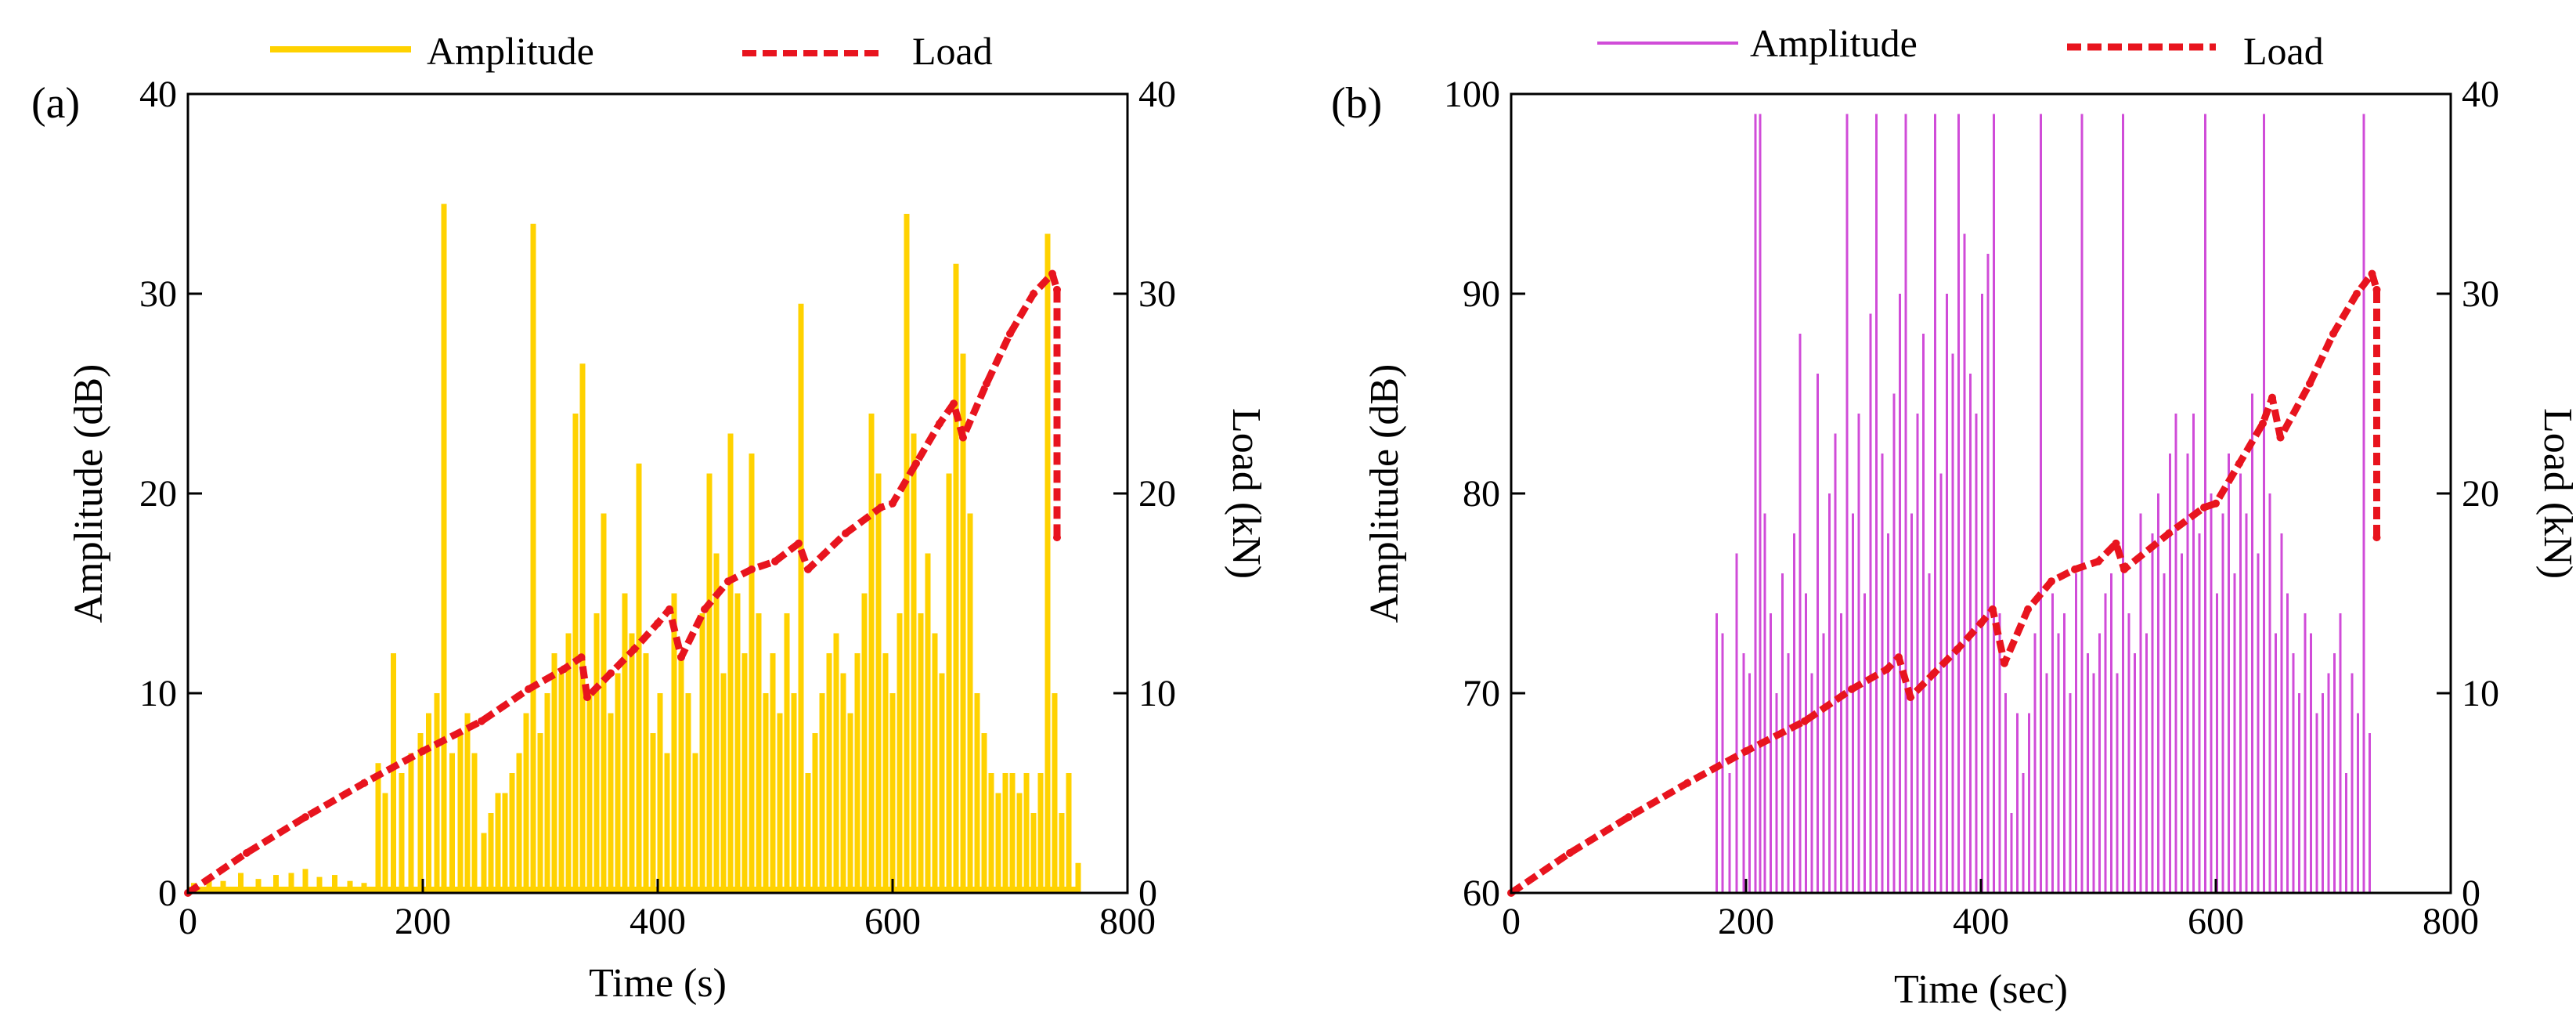  Describe the element at coordinates (1127, 922) in the screenshot. I see `panel-a-x-tick-label: 800` at that location.